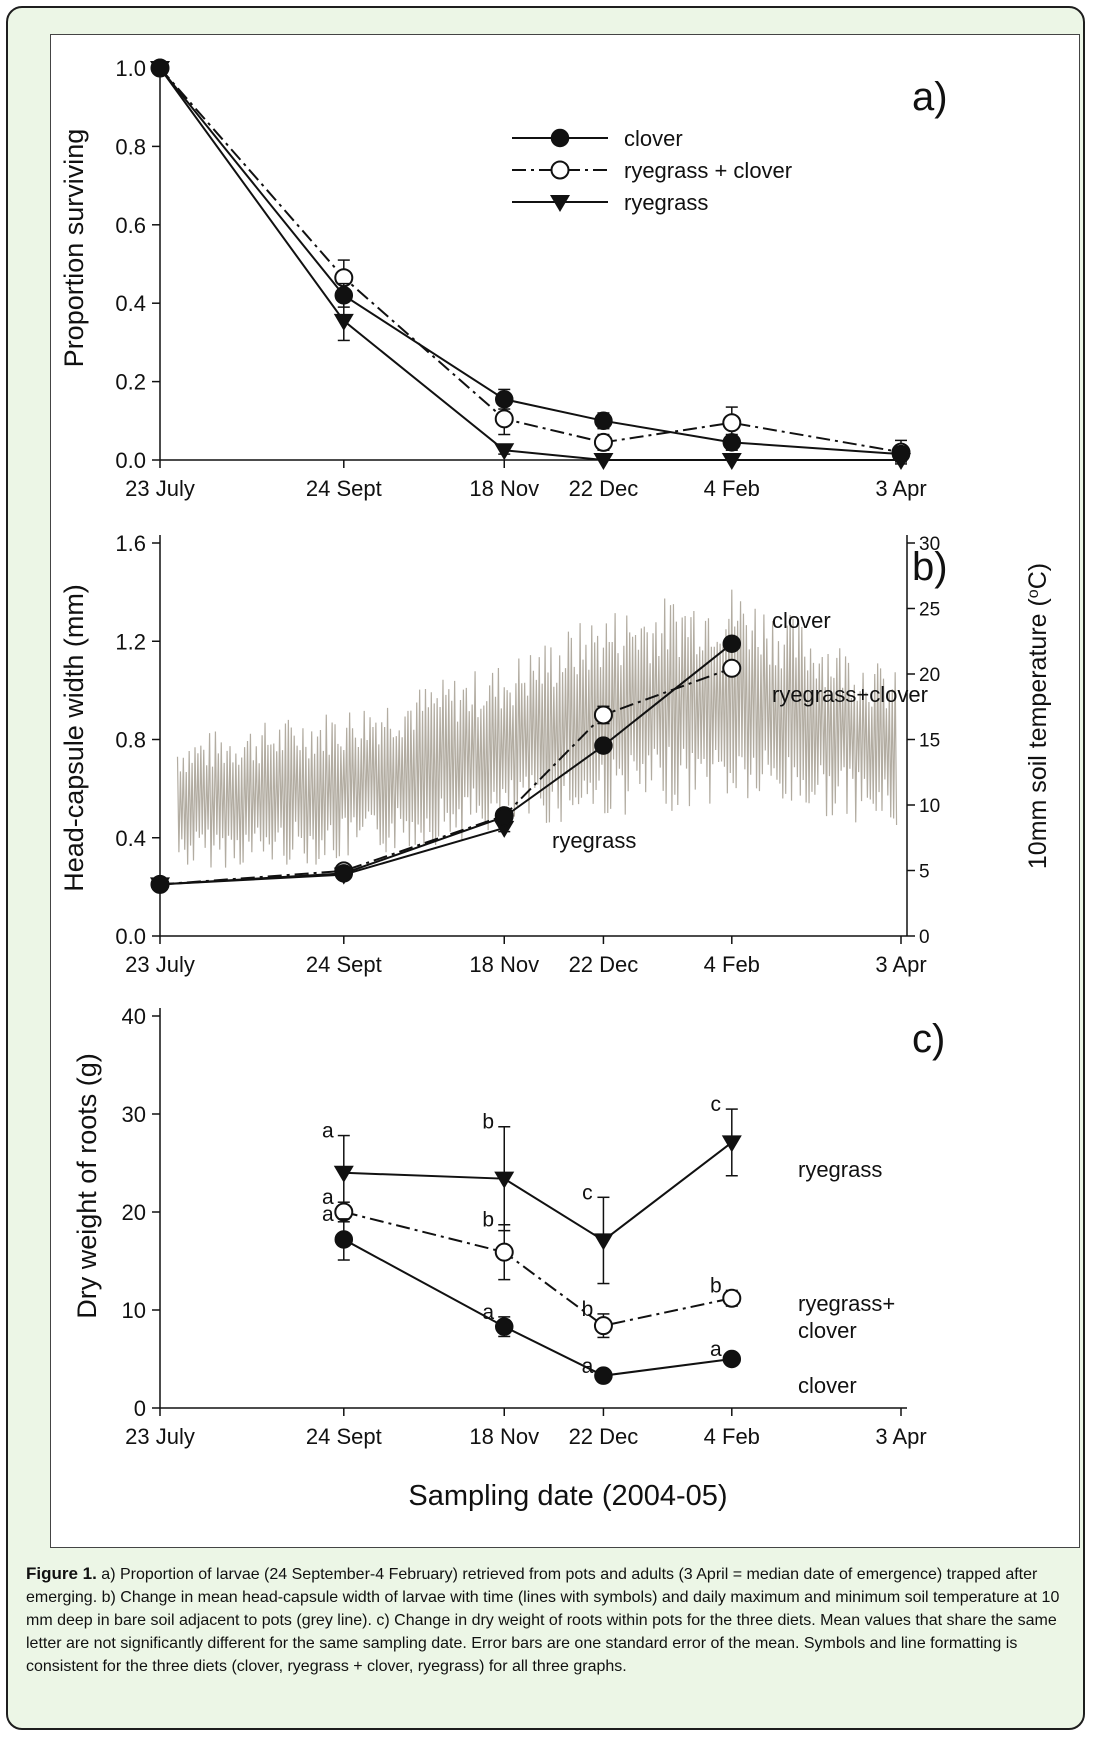  Describe the element at coordinates (344, 1436) in the screenshot. I see `panel-c-x-tick-label: 24 Sept` at that location.